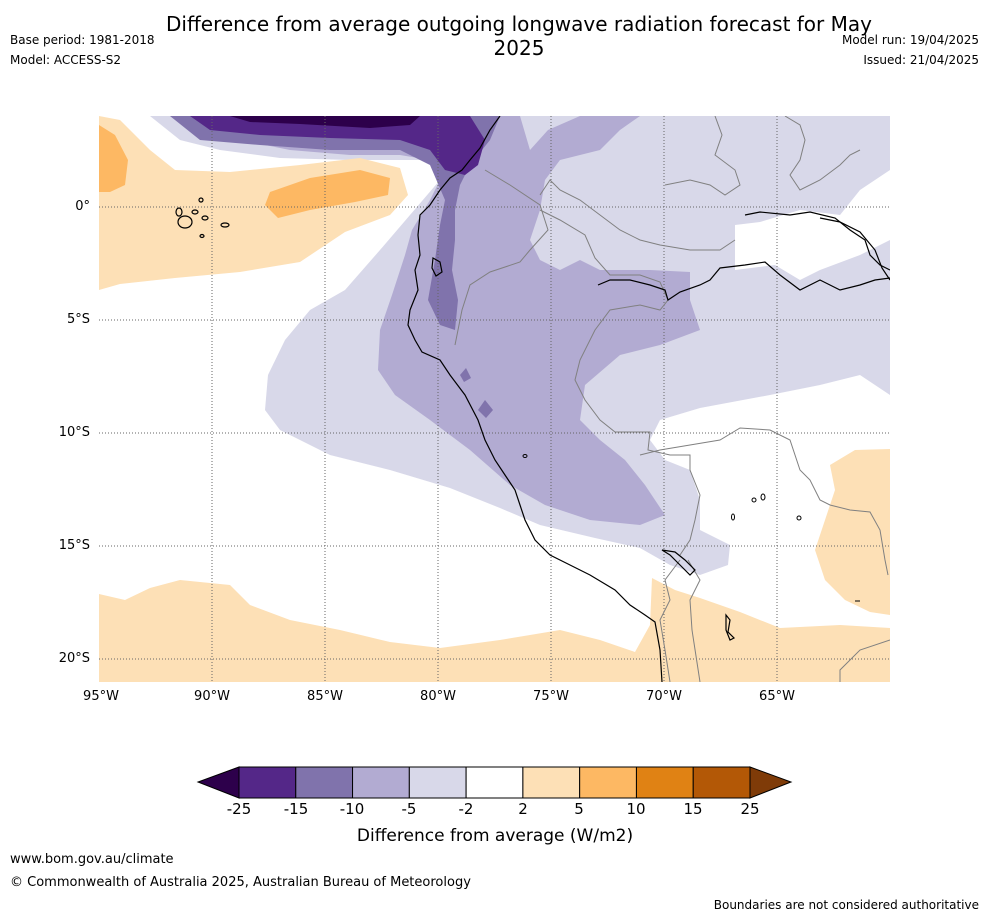 The height and width of the screenshot is (919, 988). What do you see at coordinates (74, 545) in the screenshot?
I see `lat-label-15s: 15°S` at bounding box center [74, 545].